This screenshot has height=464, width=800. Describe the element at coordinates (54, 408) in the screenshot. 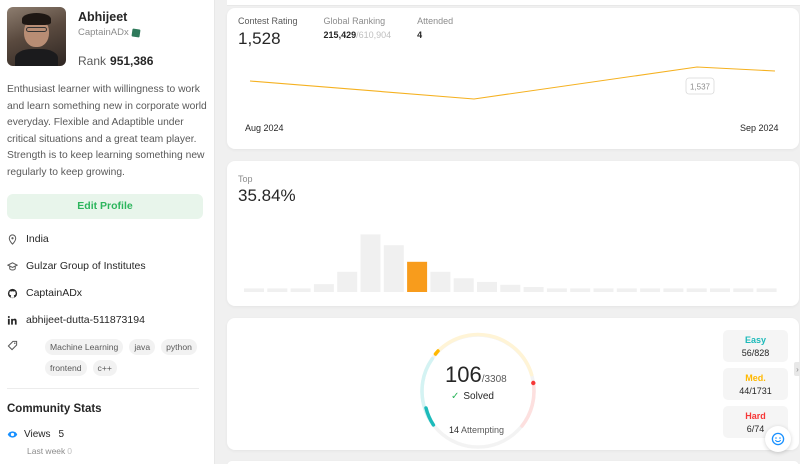

I see `community-stats-title: Community Stats` at that location.